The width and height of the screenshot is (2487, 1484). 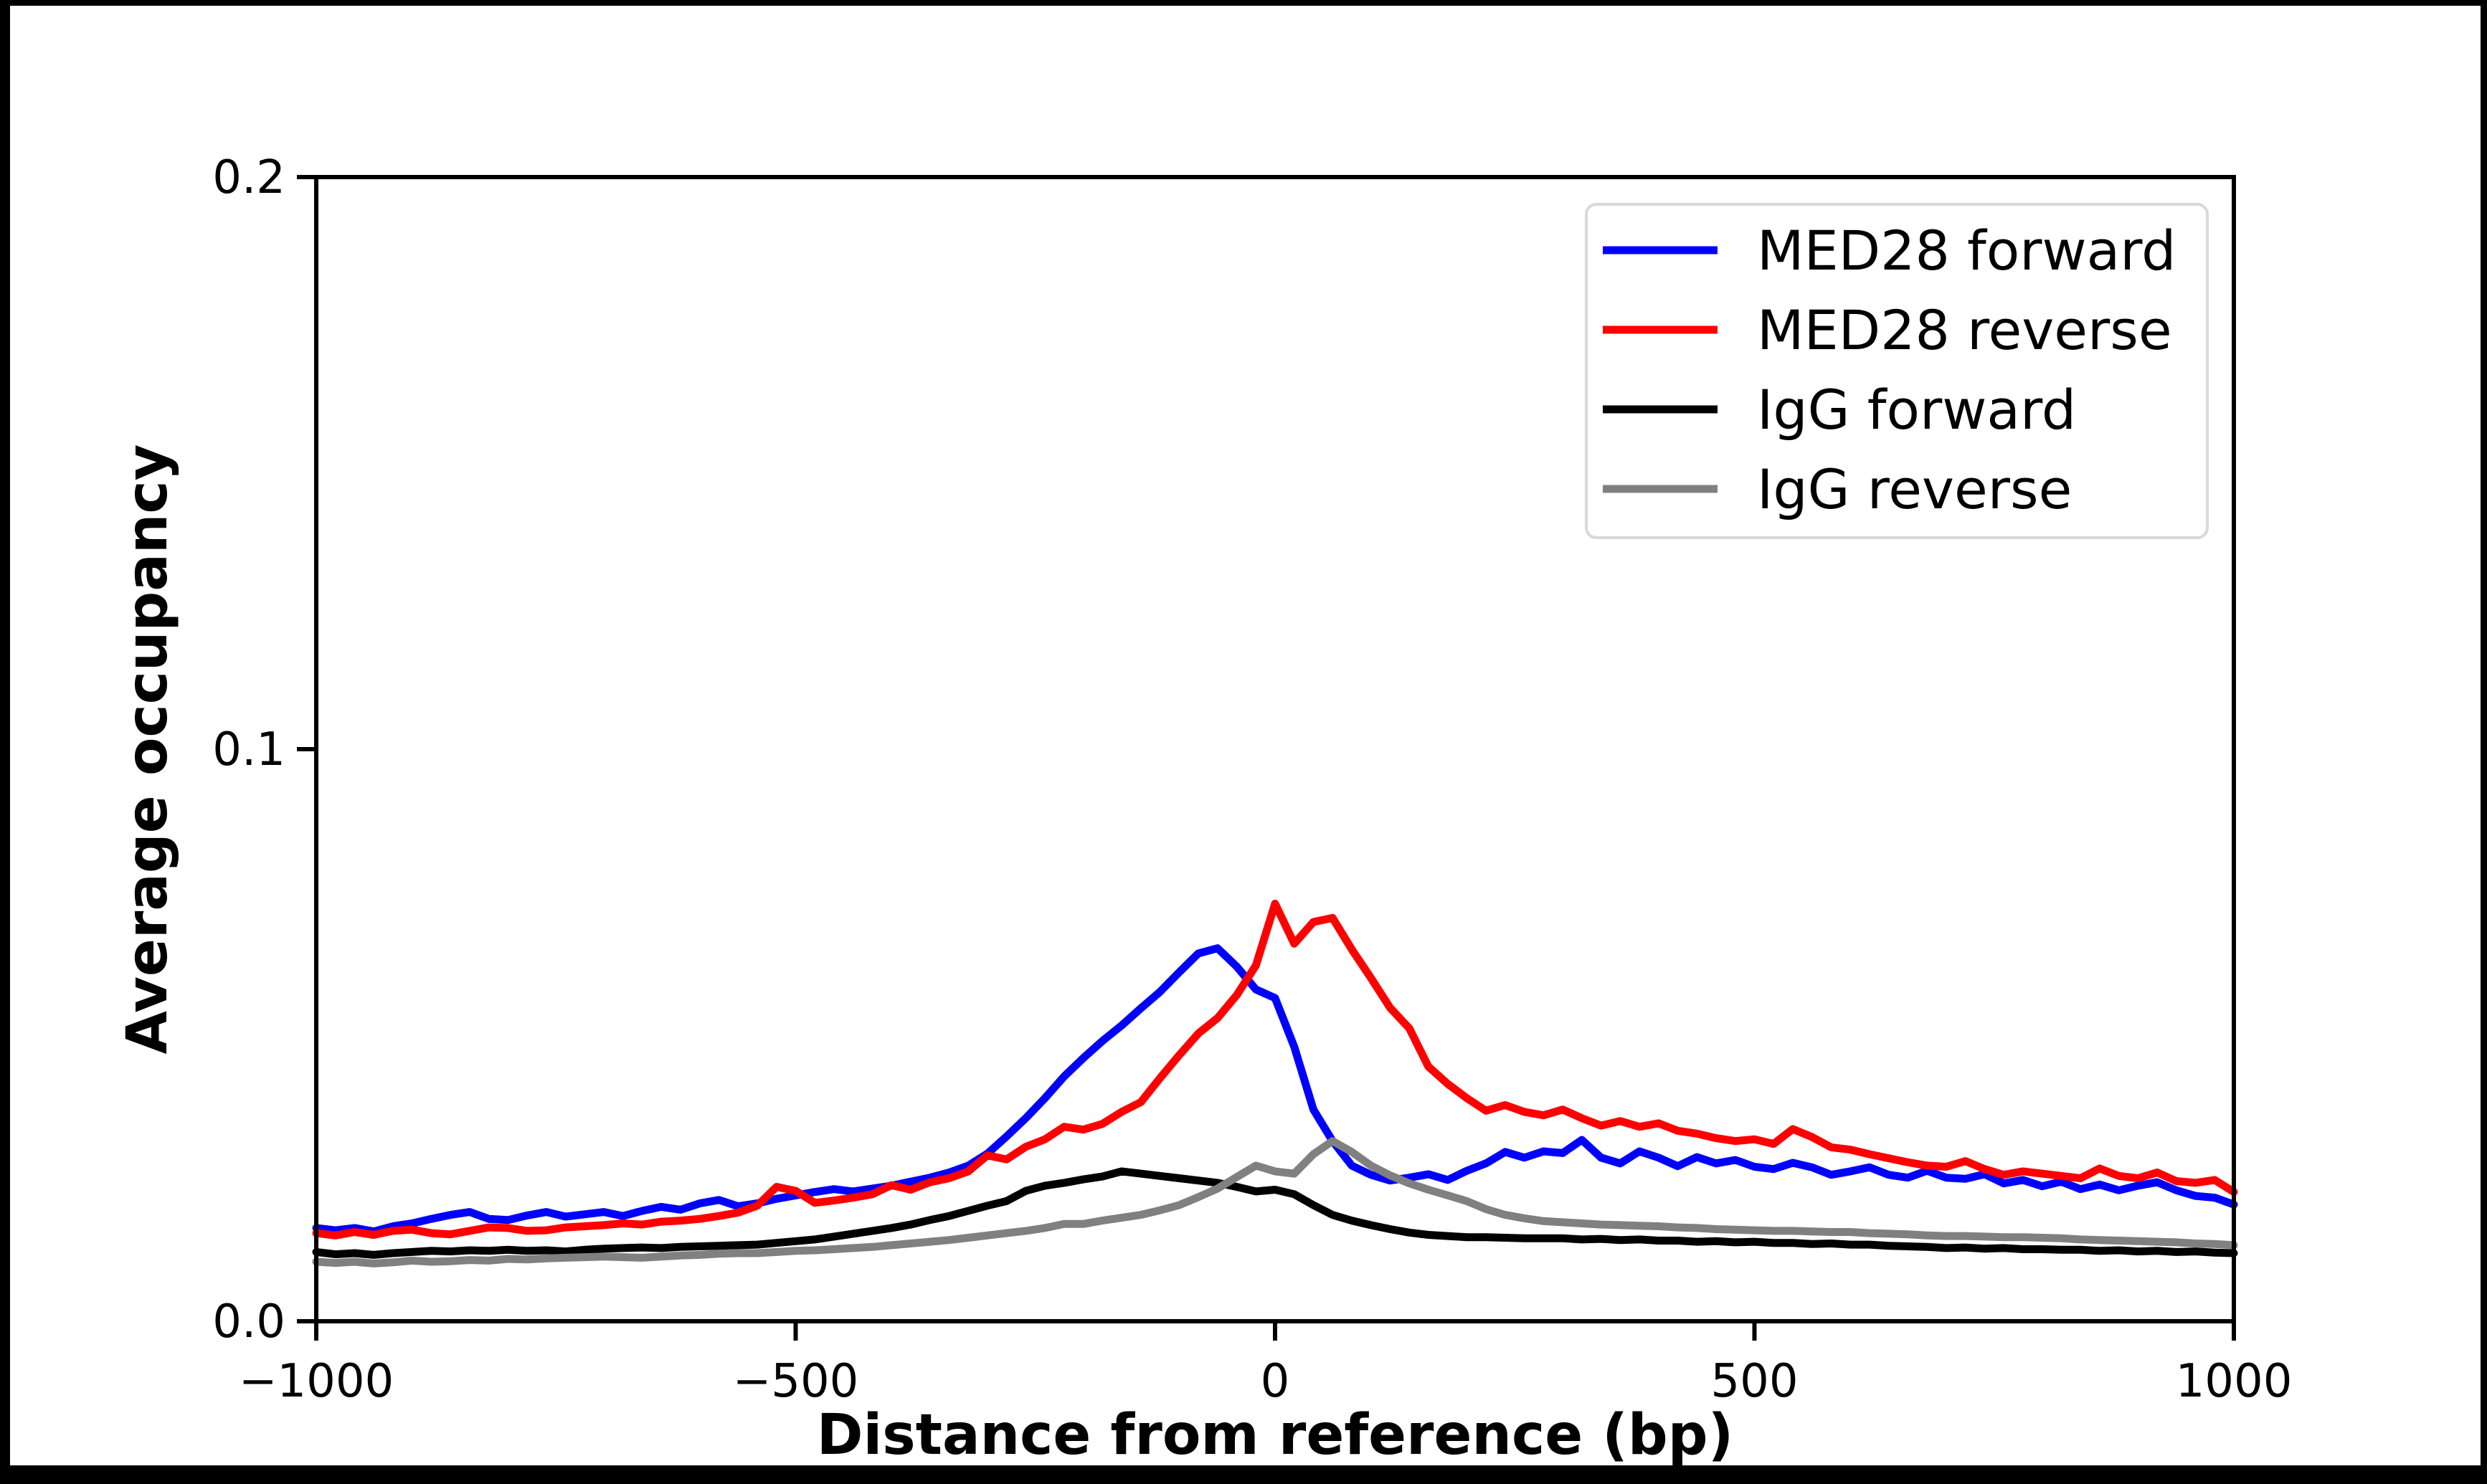 What do you see at coordinates (1967, 250) in the screenshot?
I see `legend-label-med28-forward: MED28 forward` at bounding box center [1967, 250].